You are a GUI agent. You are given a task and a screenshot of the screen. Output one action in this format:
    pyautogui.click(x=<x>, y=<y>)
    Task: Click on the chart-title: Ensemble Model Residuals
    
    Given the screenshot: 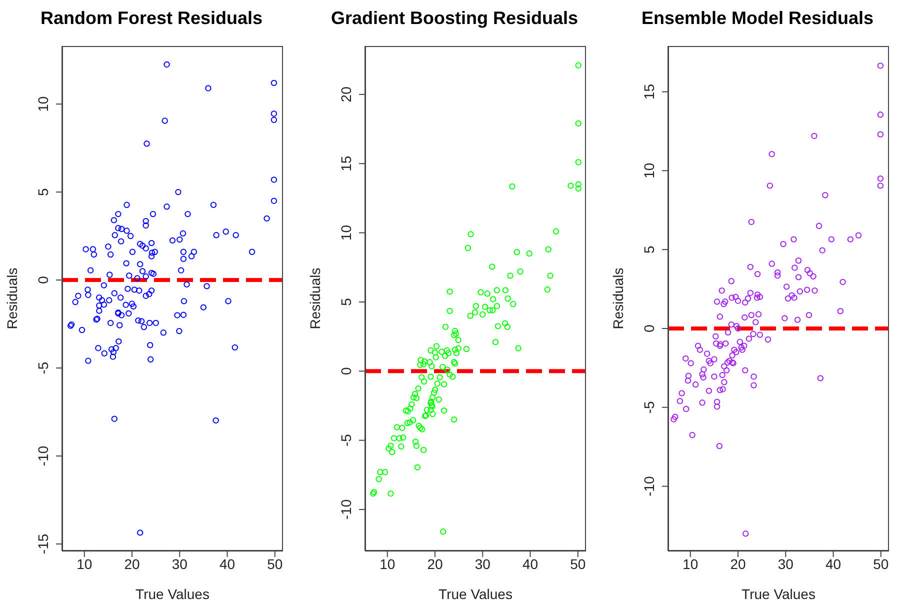 What is the action you would take?
    pyautogui.click(x=757, y=18)
    